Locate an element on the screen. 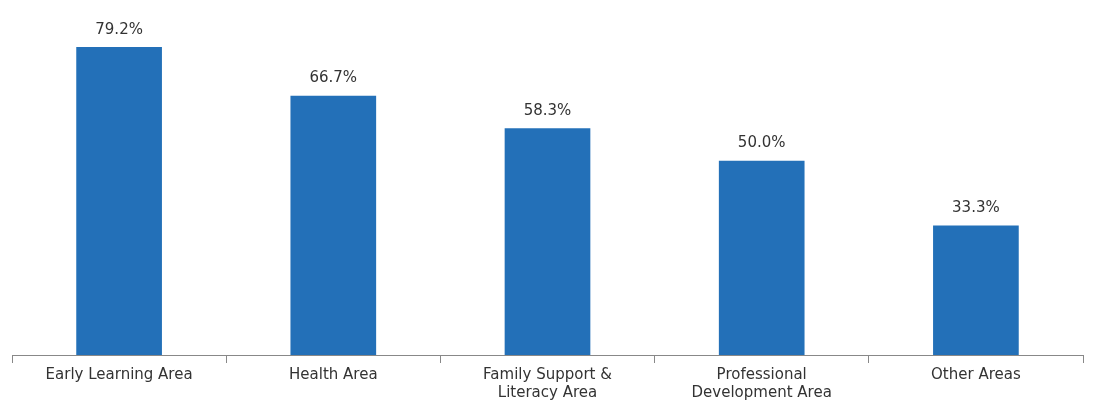 The width and height of the screenshot is (1095, 413). x-tick-label: Family Support & Literacy Area is located at coordinates (548, 382).